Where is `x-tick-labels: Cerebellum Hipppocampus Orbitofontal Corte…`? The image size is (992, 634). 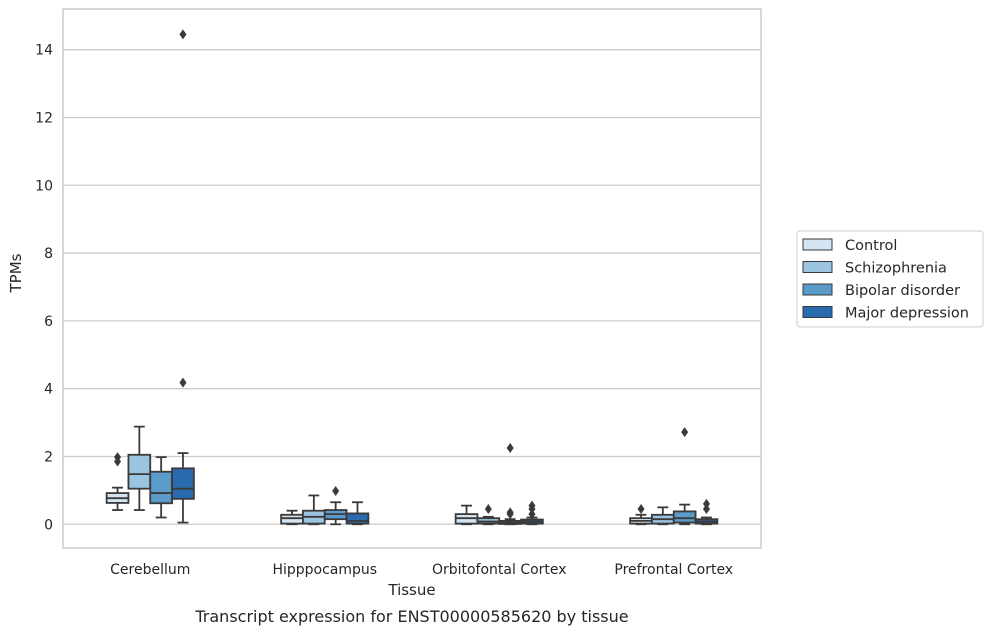
x-tick-labels: Cerebellum Hipppocampus Orbitofontal Corte… is located at coordinates (421, 570).